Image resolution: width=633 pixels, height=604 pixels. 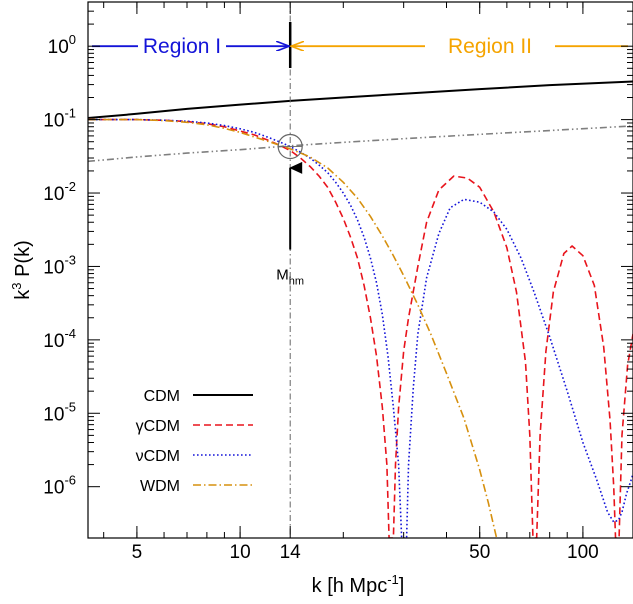 What do you see at coordinates (291, 552) in the screenshot?
I see `x-tick-label: 14` at bounding box center [291, 552].